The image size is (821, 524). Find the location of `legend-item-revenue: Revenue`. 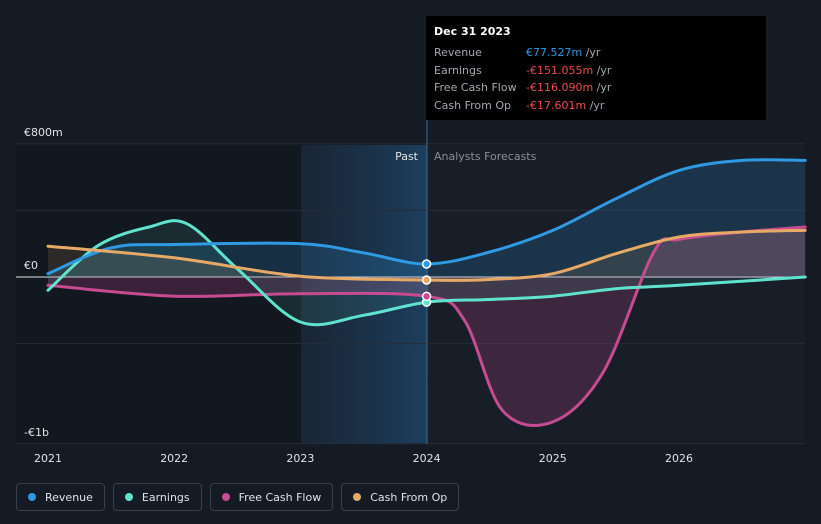

legend-item-revenue: Revenue is located at coordinates (60, 497).